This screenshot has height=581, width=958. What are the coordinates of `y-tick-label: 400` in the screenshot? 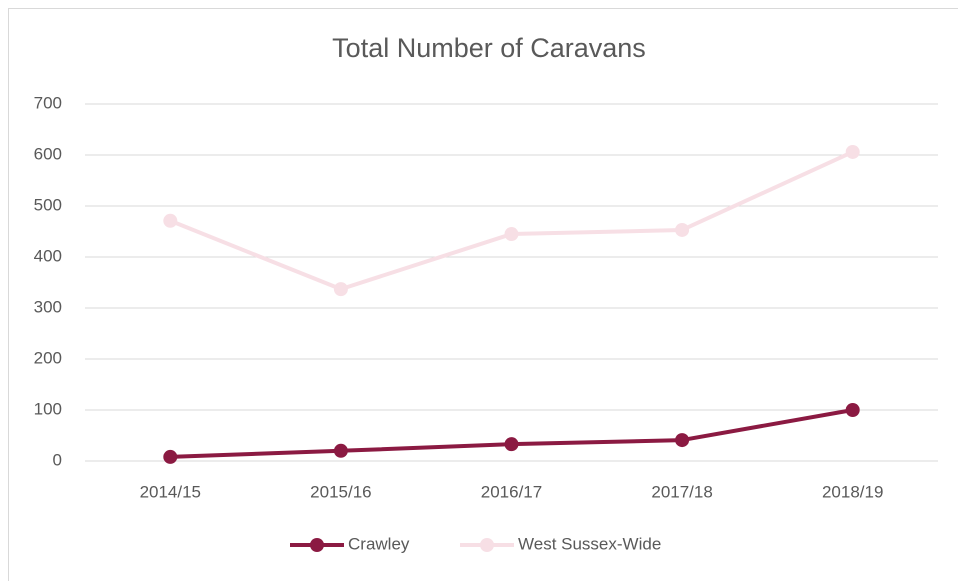 It's located at (48, 255).